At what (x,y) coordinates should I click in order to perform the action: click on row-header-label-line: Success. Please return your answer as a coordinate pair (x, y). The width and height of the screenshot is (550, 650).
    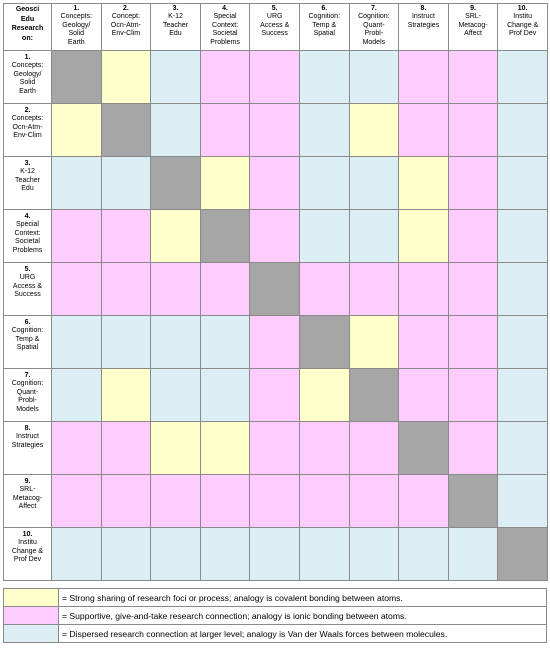
    Looking at the image, I should click on (27, 295).